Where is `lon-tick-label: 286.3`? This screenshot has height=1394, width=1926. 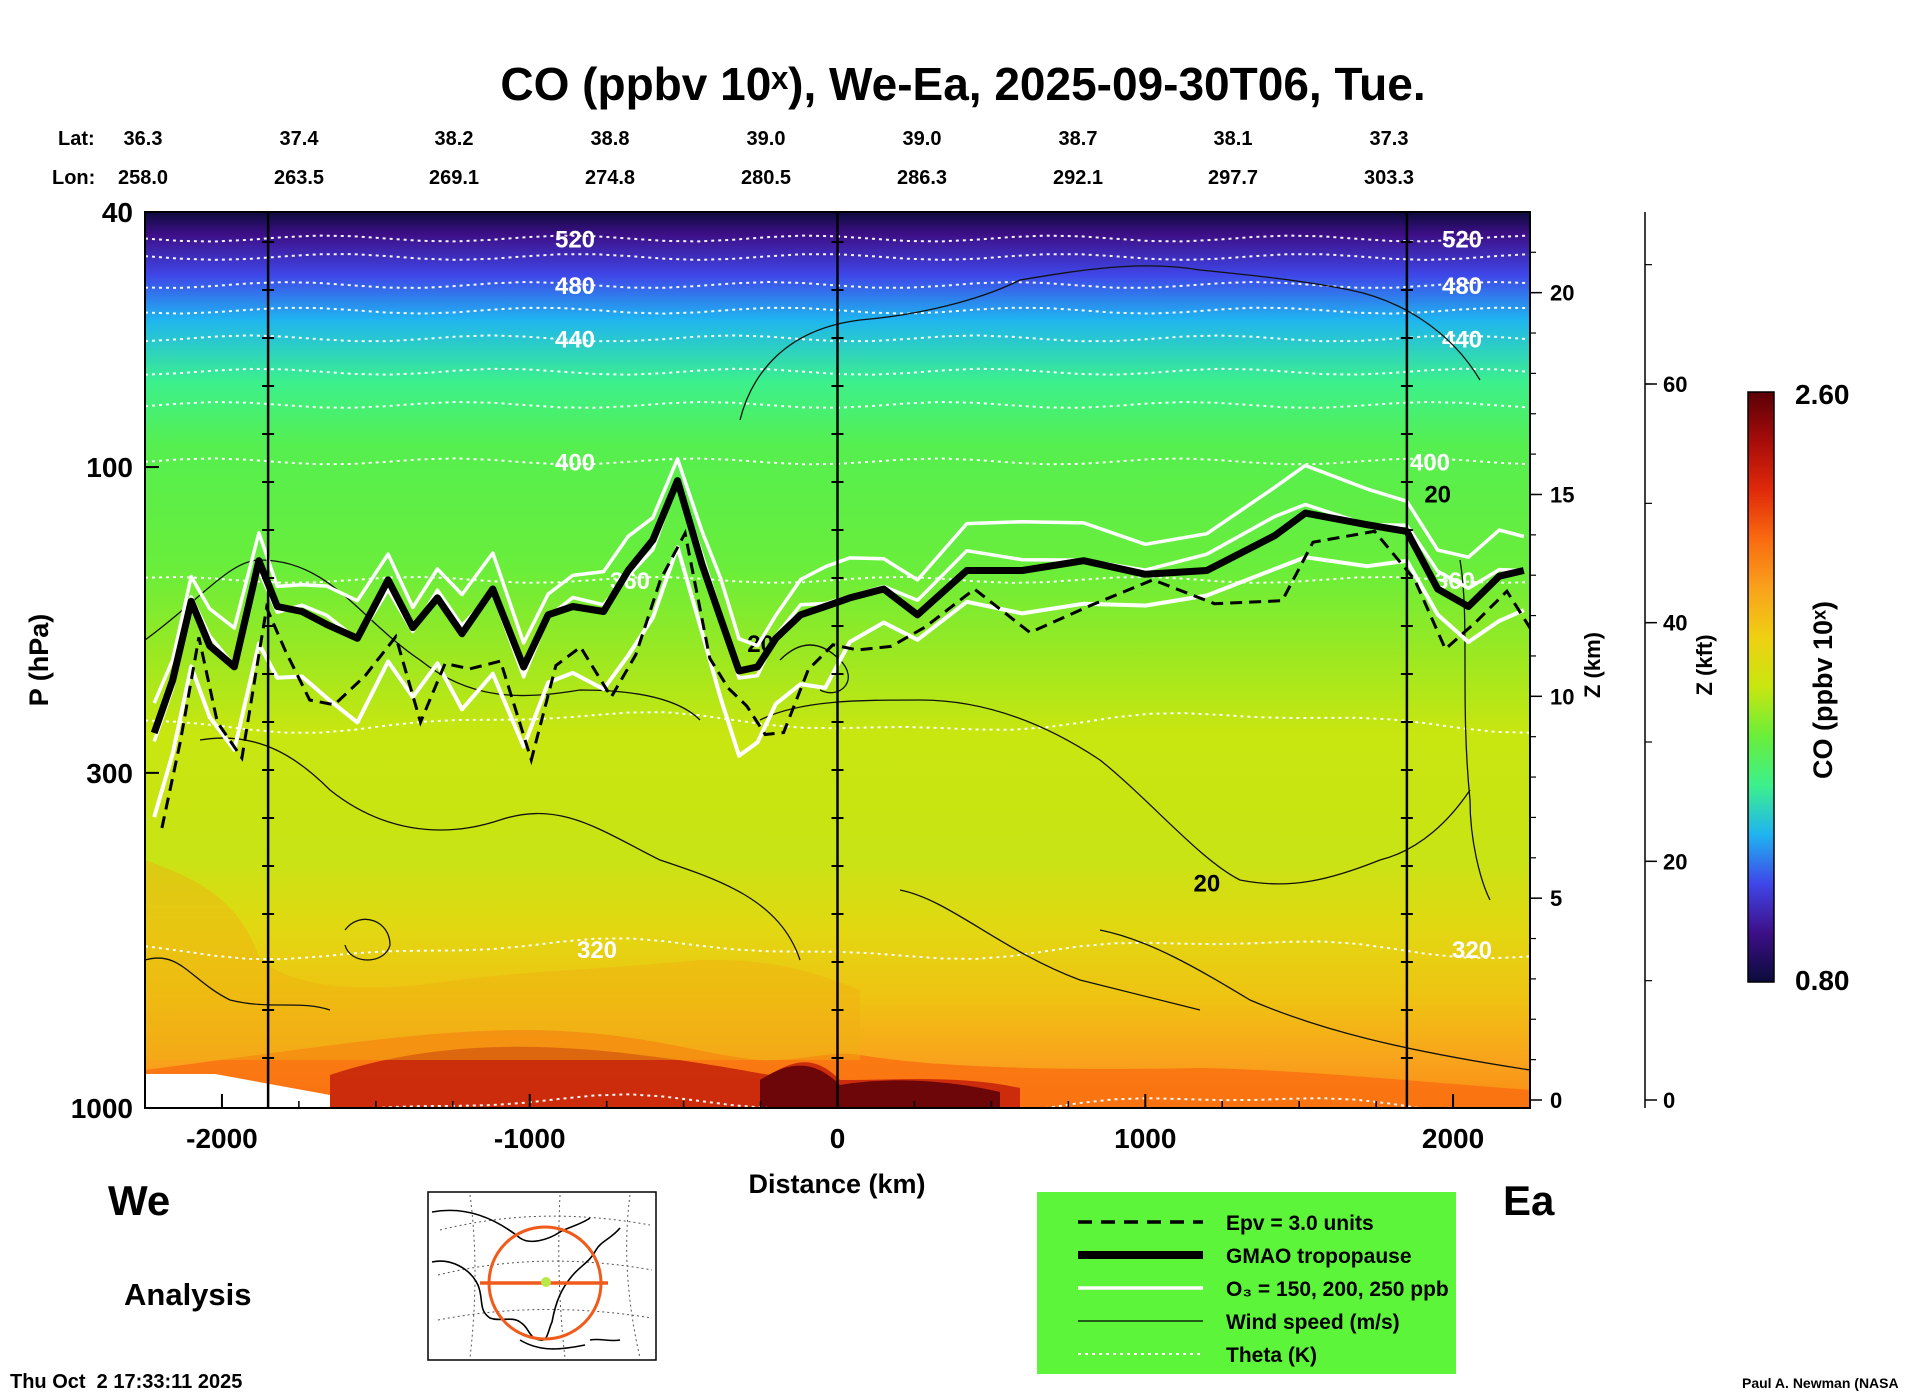 lon-tick-label: 286.3 is located at coordinates (922, 178).